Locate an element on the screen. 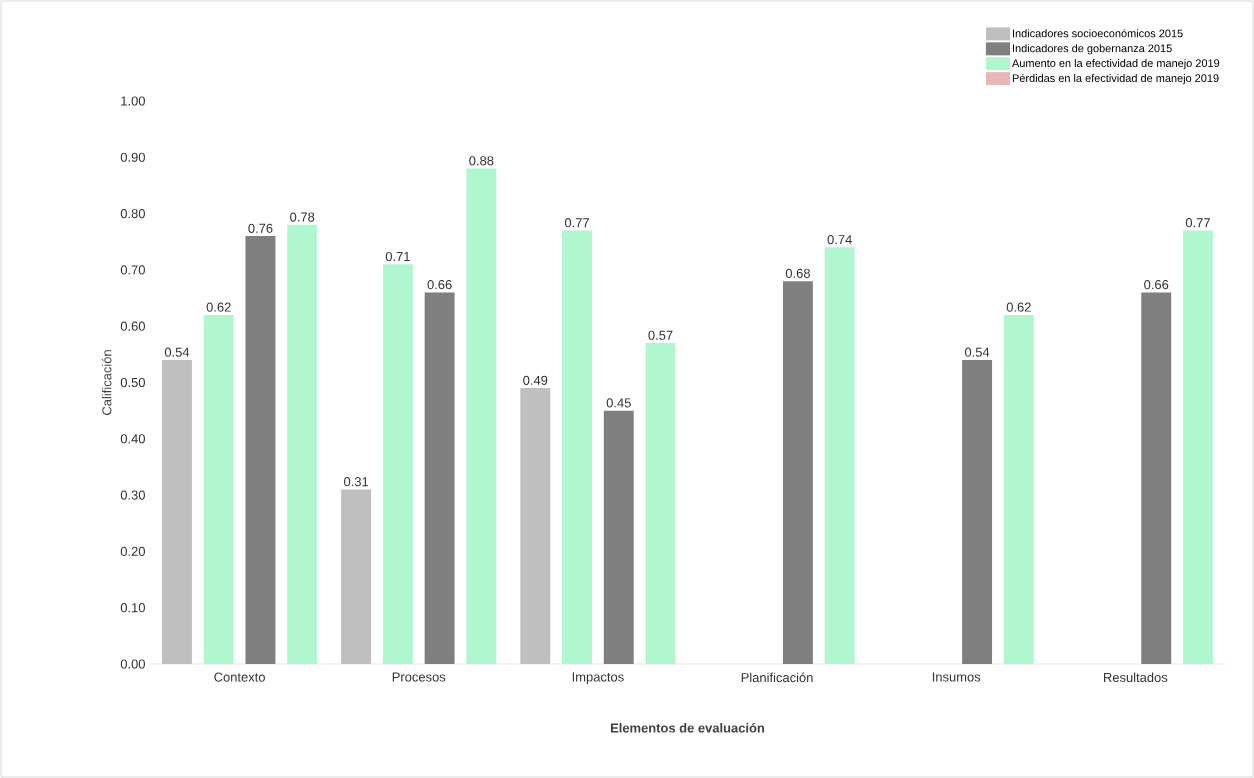 The image size is (1254, 778). x-axis-title: Elementos de evaluación is located at coordinates (687, 727).